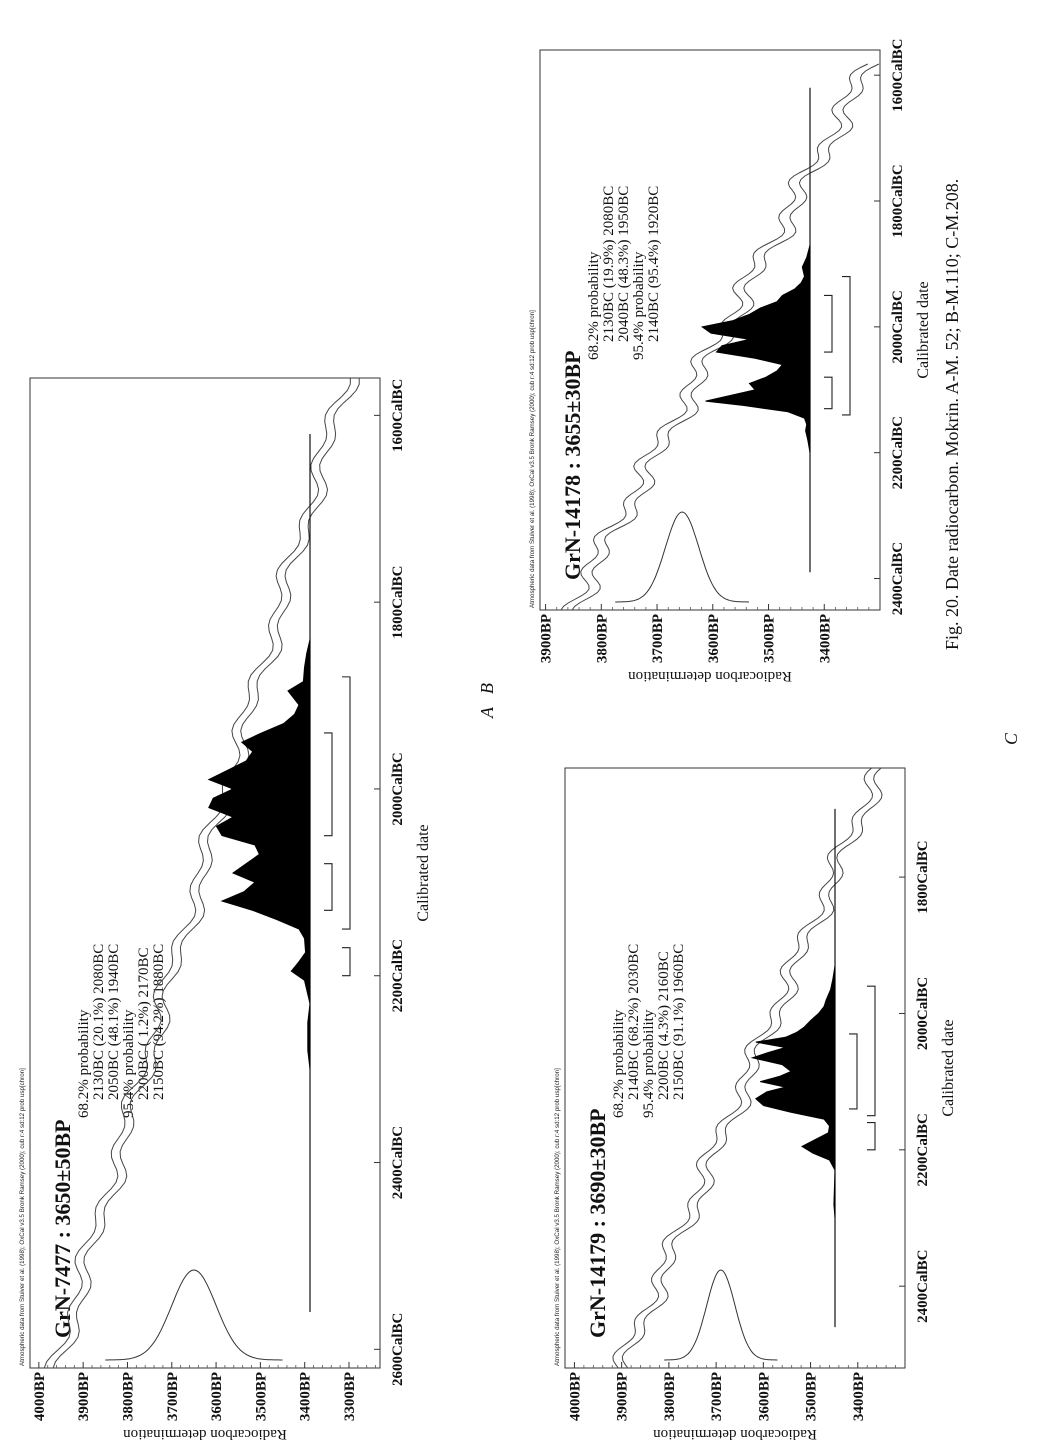  Describe the element at coordinates (62, 1228) in the screenshot. I see `chart-title: GrN-7477 : 3650±50BP` at that location.